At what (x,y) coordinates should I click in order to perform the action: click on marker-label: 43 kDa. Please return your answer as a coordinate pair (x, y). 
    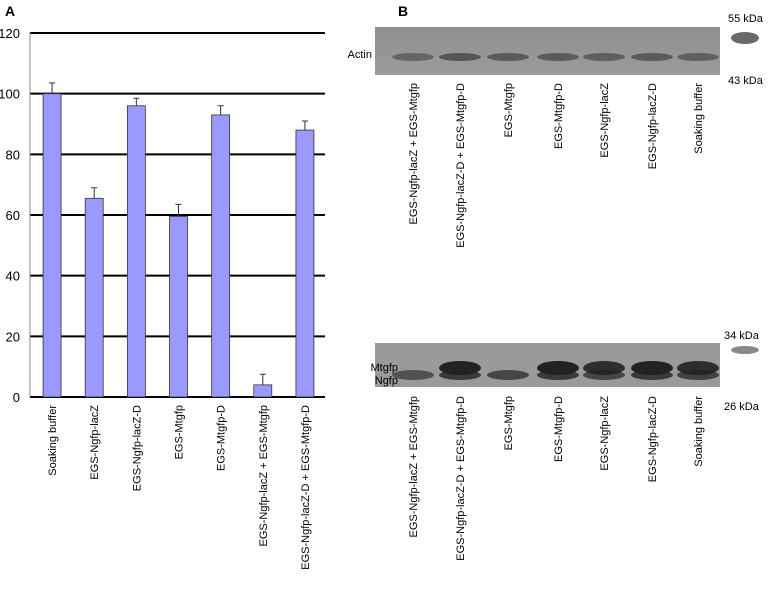
    Looking at the image, I should click on (746, 81).